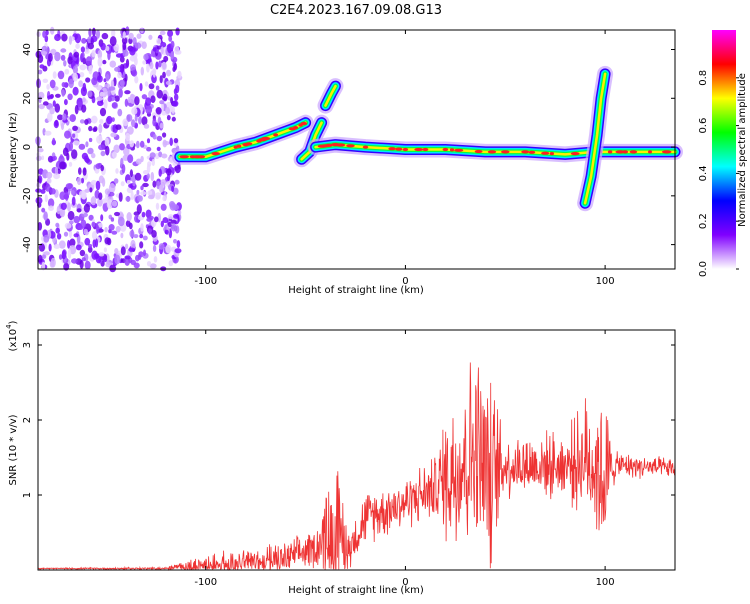 The image size is (750, 604). Describe the element at coordinates (12, 335) in the screenshot. I see `snr-scale-label: (x104)` at that location.